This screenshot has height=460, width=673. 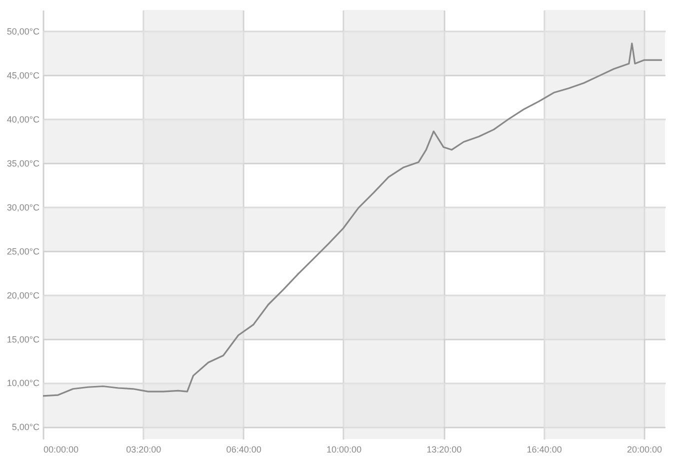 What do you see at coordinates (444, 449) in the screenshot?
I see `x-tick-label: 13:20:00` at bounding box center [444, 449].